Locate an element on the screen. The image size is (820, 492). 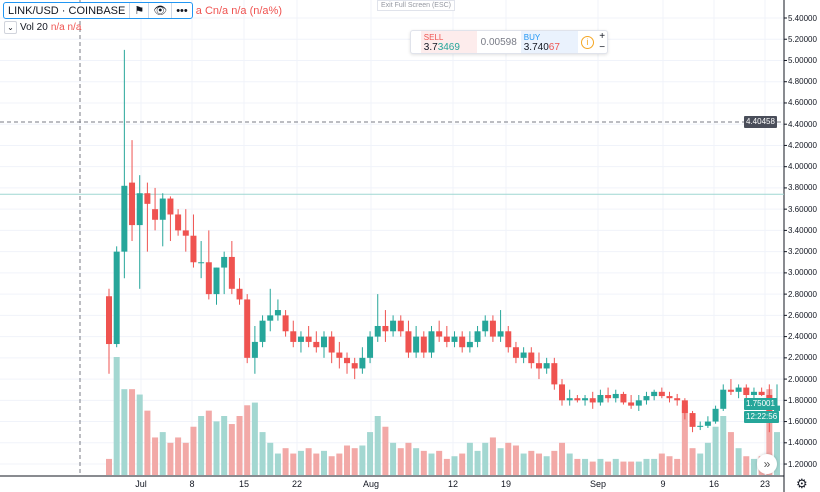
drag-handle is located at coordinates (416, 42).